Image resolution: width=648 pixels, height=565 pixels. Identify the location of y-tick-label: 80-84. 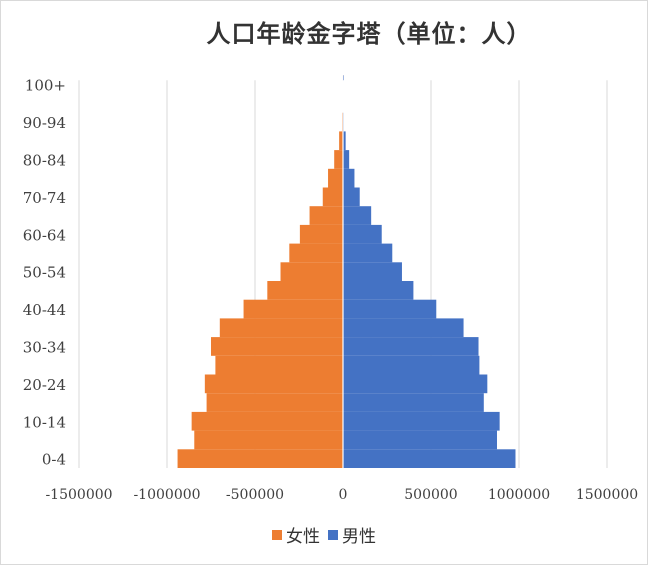
(44, 160).